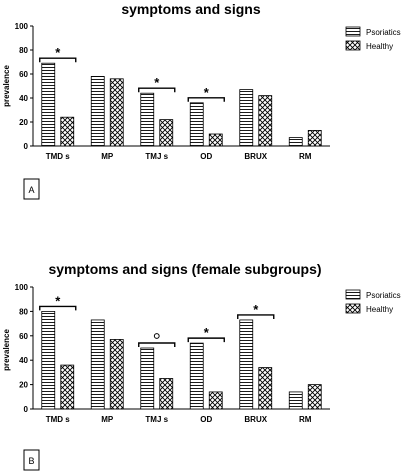  Describe the element at coordinates (184, 269) in the screenshot. I see `chart-title: symptoms and signs (female subgroups)` at that location.